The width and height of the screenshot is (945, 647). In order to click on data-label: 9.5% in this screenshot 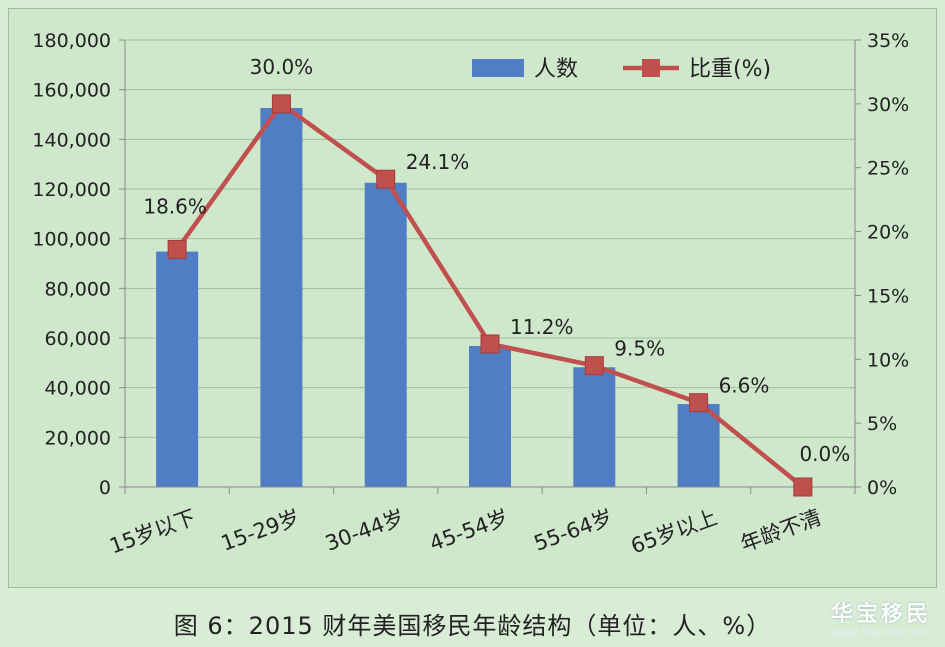, I will do `click(639, 349)`.